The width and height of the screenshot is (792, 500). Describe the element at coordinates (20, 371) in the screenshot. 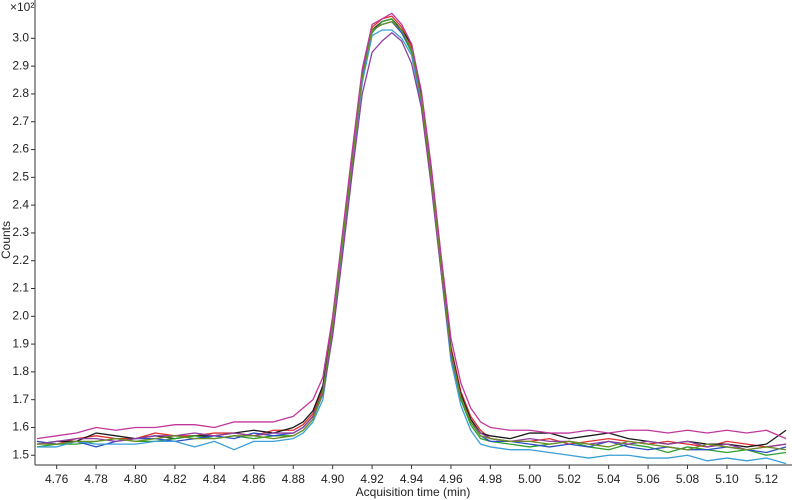

I see `y-tick-label: 1.8` at that location.